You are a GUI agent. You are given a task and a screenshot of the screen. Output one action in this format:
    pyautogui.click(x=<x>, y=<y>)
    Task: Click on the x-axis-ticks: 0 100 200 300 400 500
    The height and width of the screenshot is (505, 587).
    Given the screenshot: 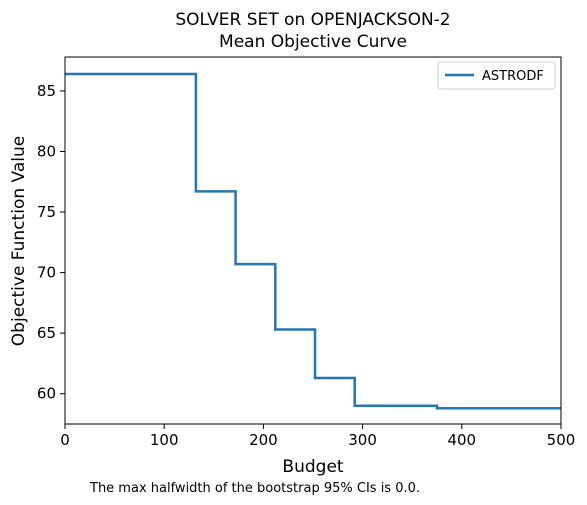 What is the action you would take?
    pyautogui.click(x=317, y=436)
    